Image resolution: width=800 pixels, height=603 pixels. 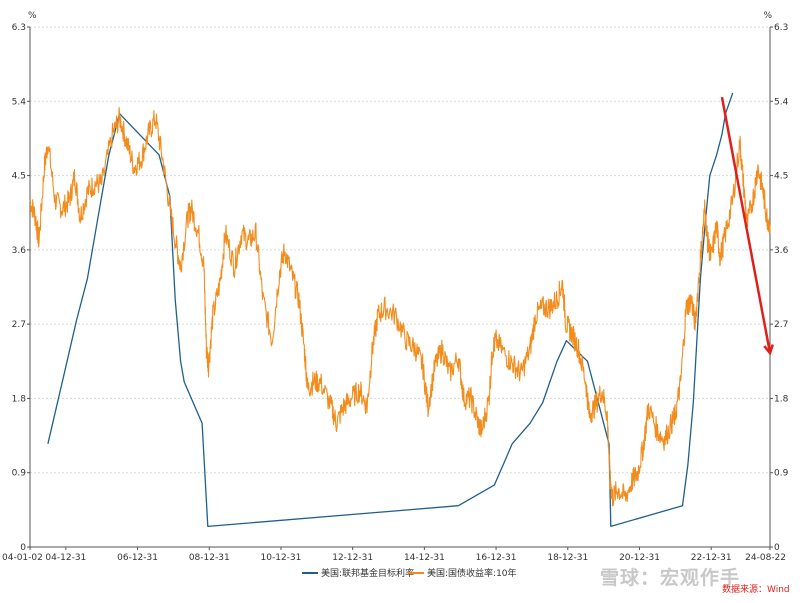 What do you see at coordinates (23, 548) in the screenshot?
I see `y-tick-label-left: 0` at bounding box center [23, 548].